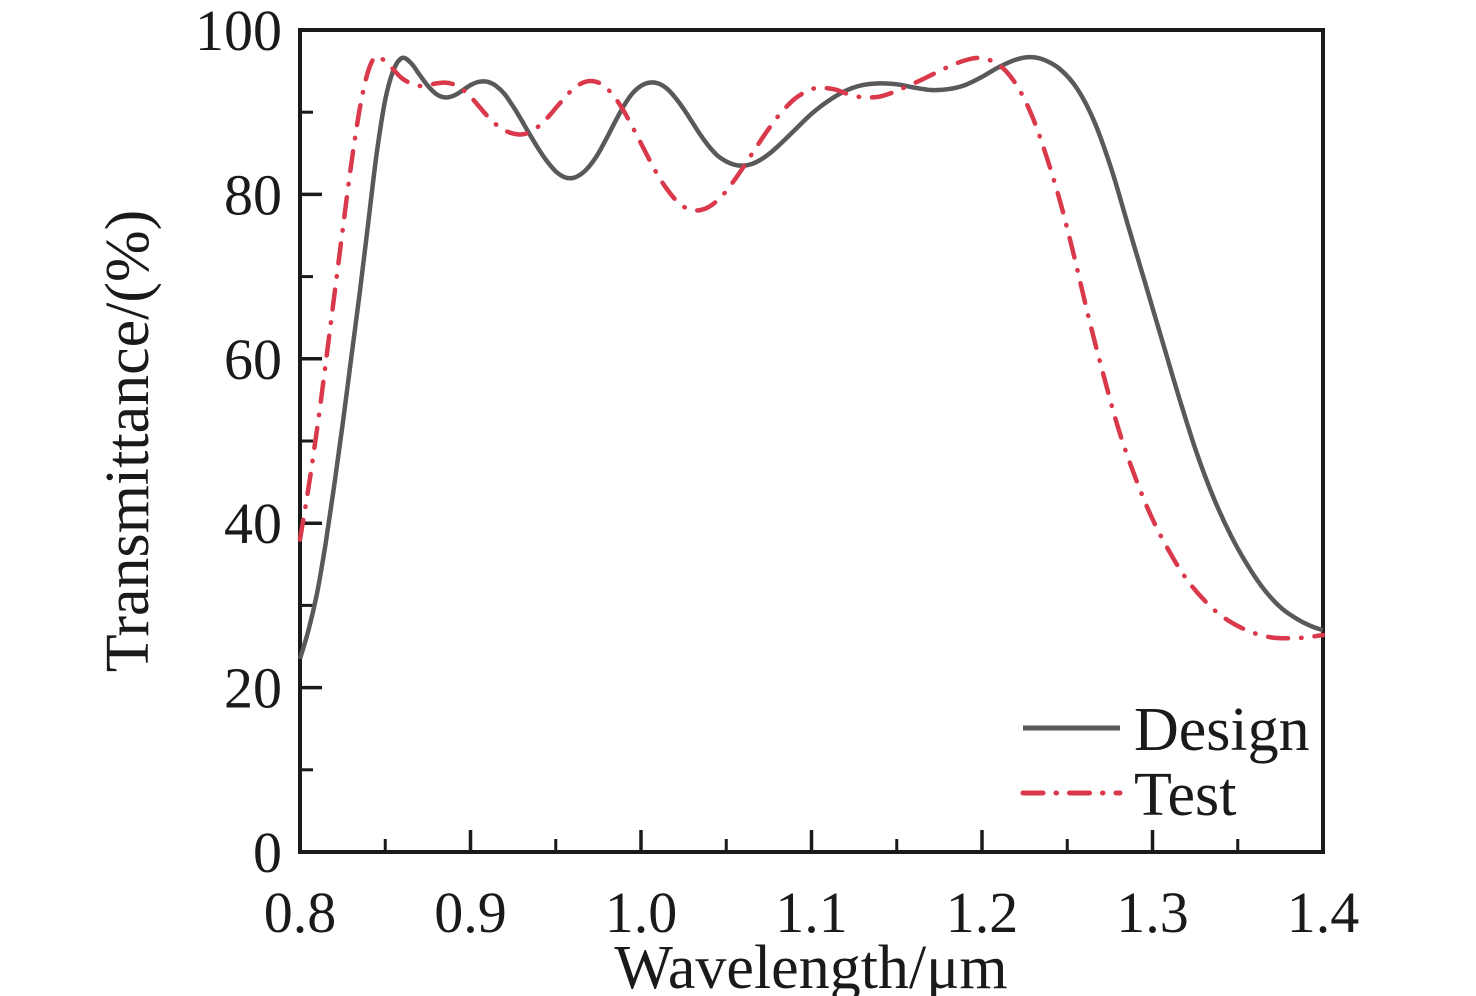 This screenshot has height=996, width=1476. What do you see at coordinates (128, 441) in the screenshot?
I see `y-axis-title: Transmittance/(%)` at bounding box center [128, 441].